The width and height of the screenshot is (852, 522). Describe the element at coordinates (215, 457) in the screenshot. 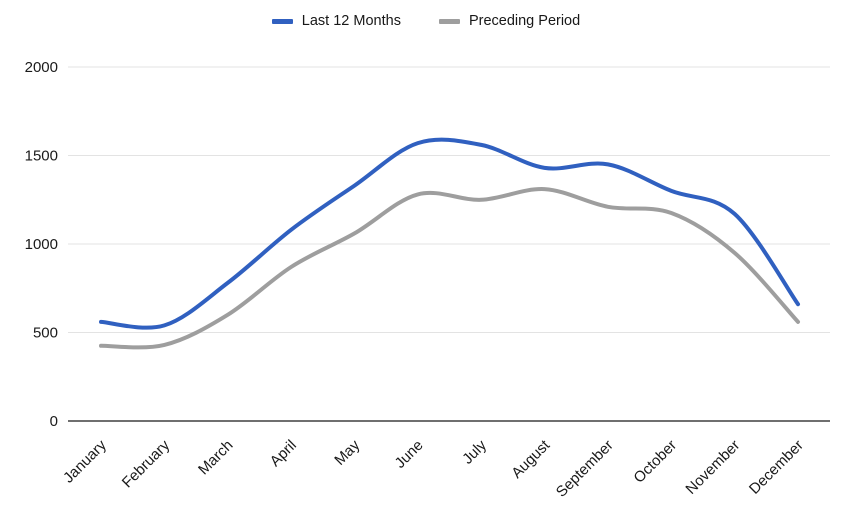

I see `x-axis-label-march: March` at that location.